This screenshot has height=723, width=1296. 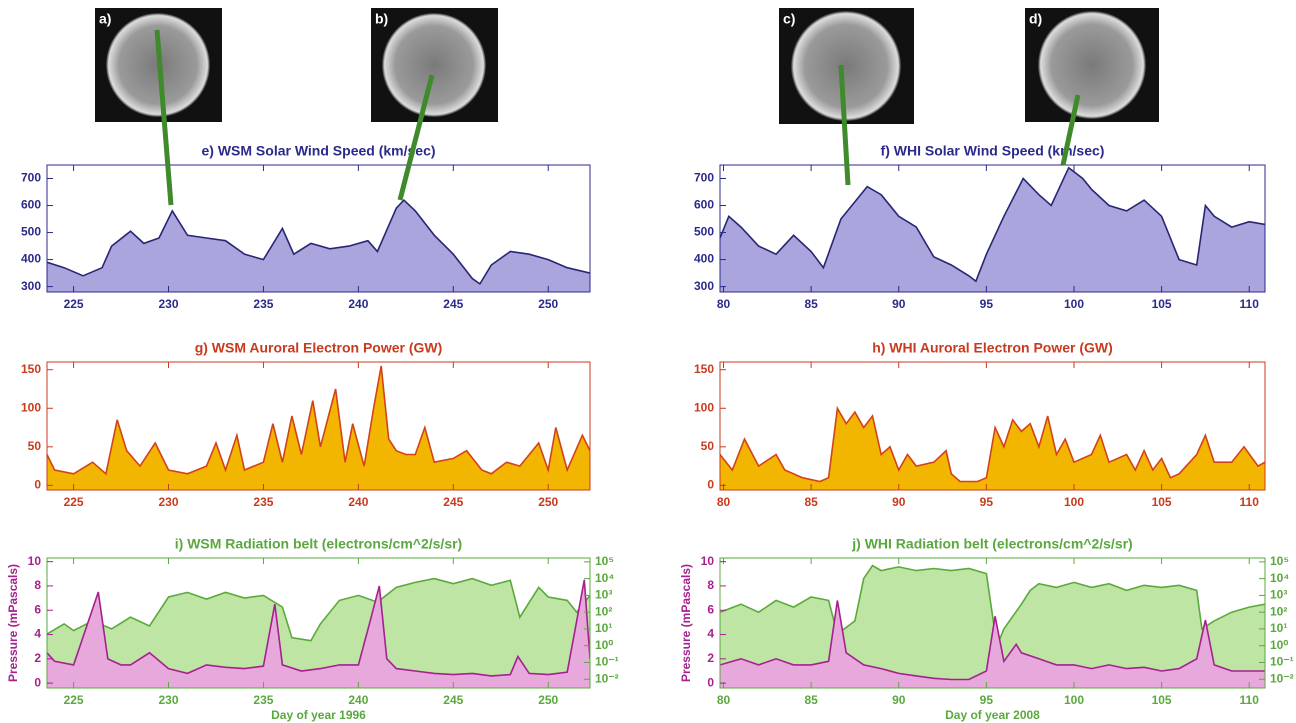 I want to click on y-tick-label: 50, so click(x=35, y=446).